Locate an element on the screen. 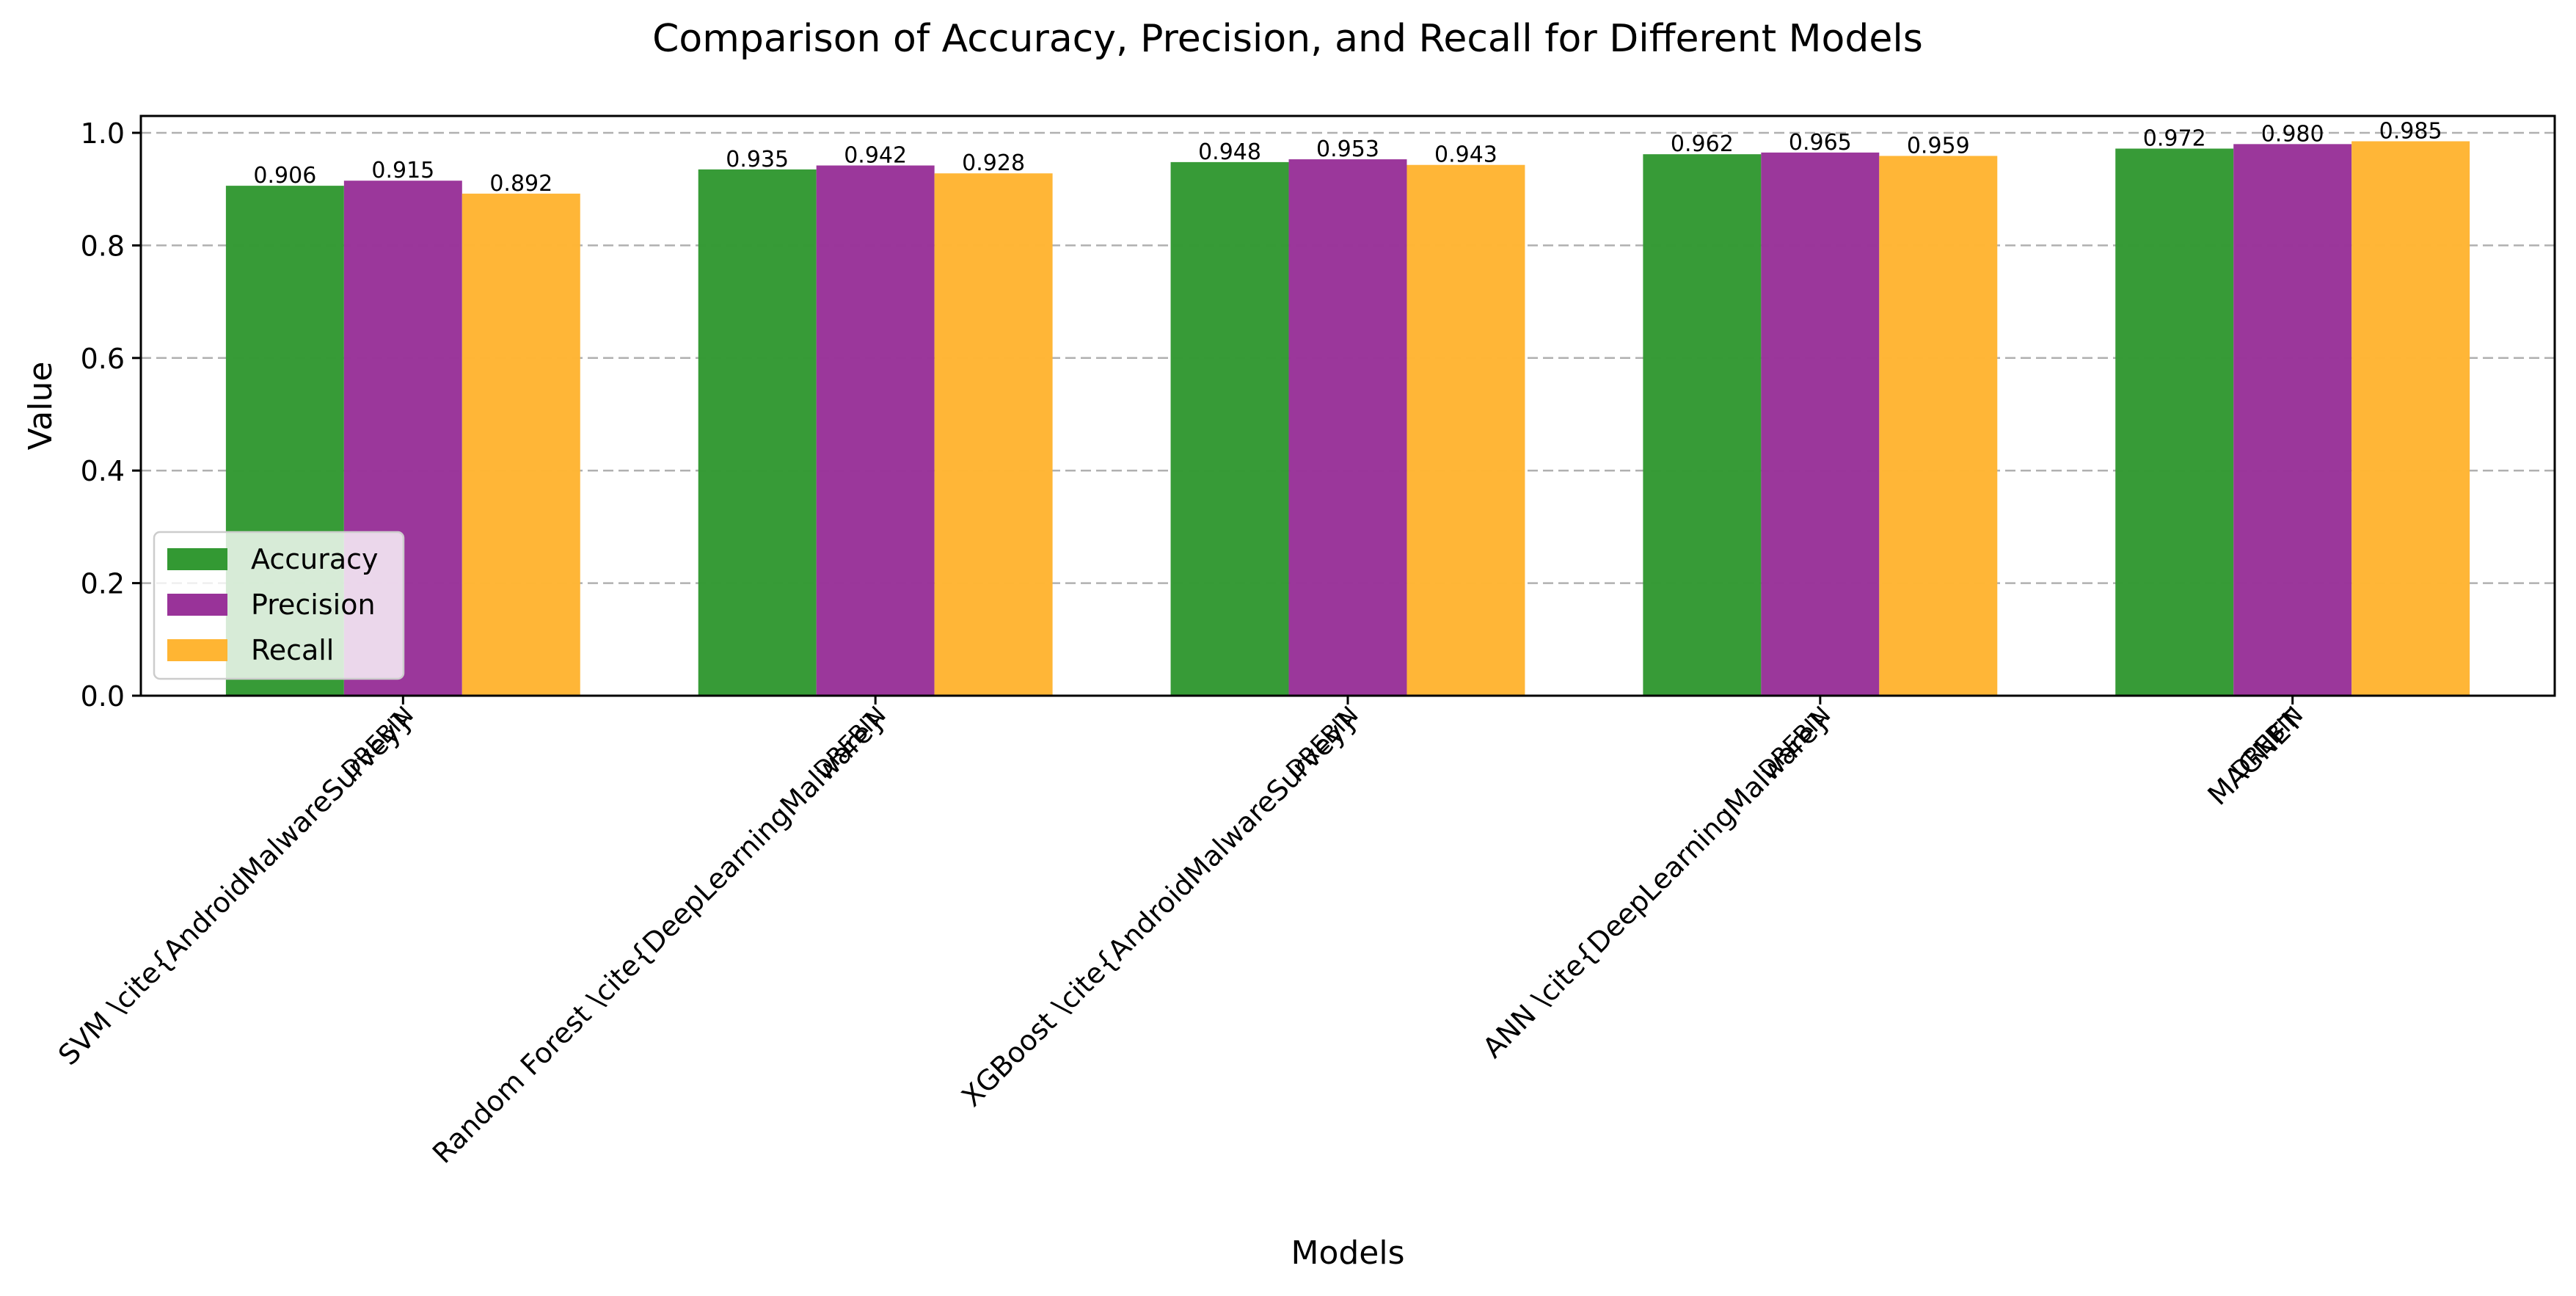 This screenshot has width=2576, height=1296. bar-value-label: 0.915 is located at coordinates (402, 170).